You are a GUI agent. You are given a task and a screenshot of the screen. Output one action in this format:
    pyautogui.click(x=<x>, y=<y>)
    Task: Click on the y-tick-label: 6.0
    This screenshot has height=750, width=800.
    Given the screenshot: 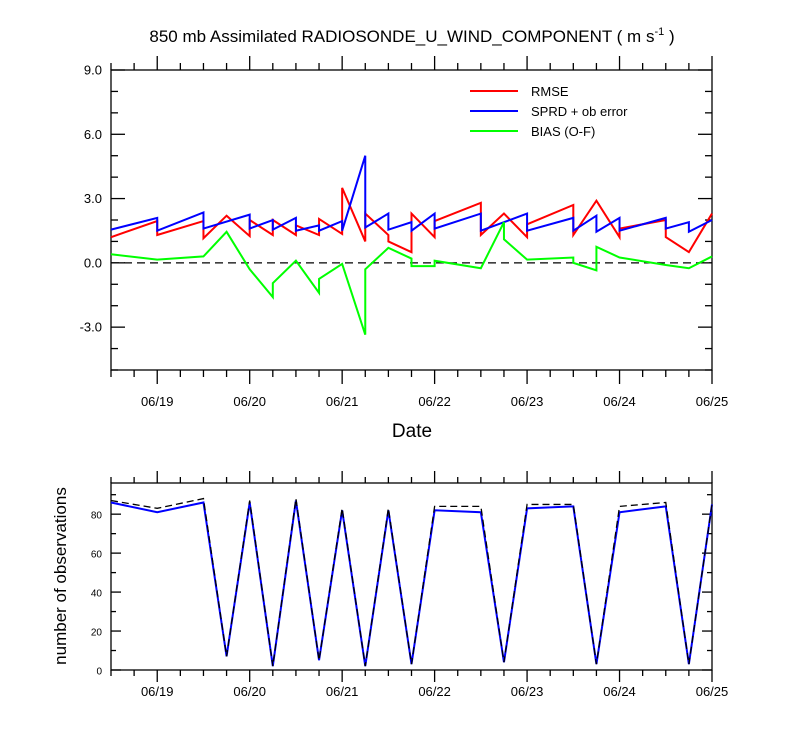 What is the action you would take?
    pyautogui.click(x=93, y=134)
    